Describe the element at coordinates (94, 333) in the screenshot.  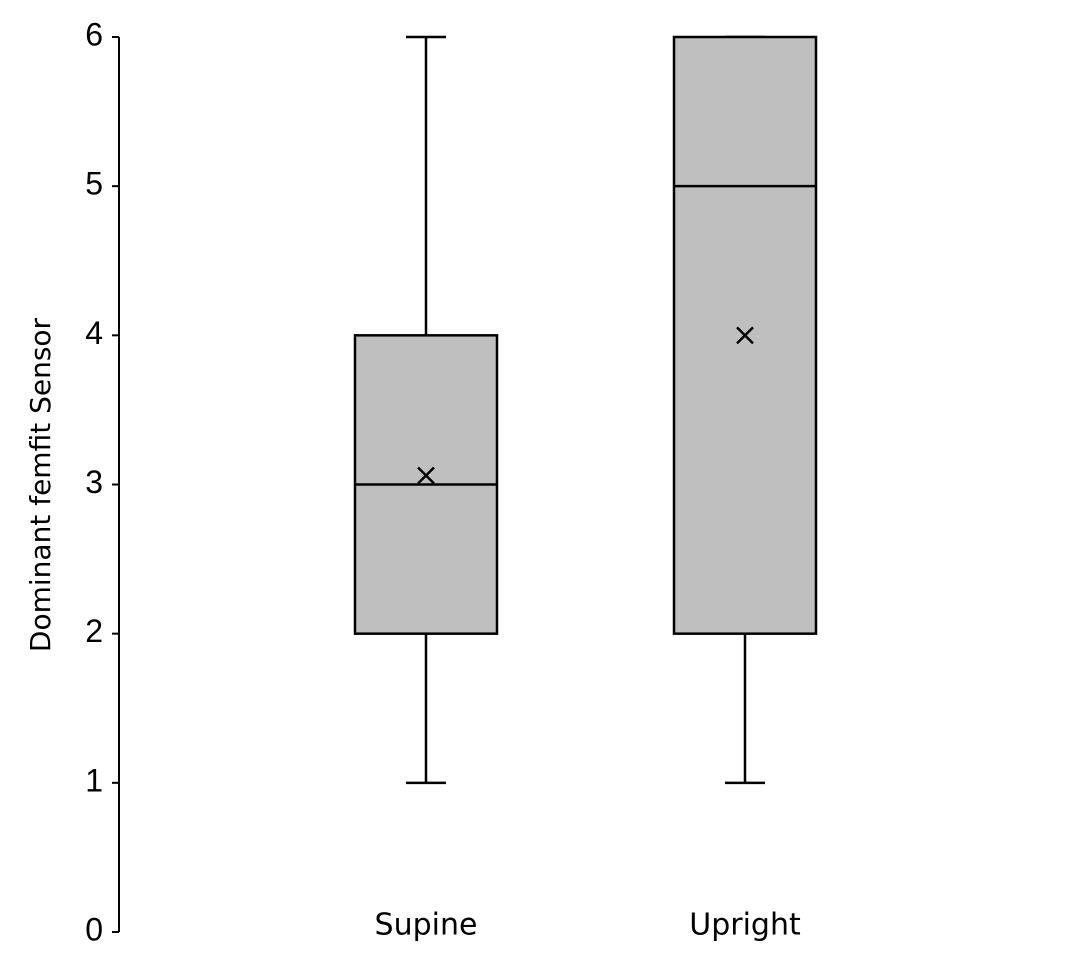
I see `y-tick-label: 4` at that location.